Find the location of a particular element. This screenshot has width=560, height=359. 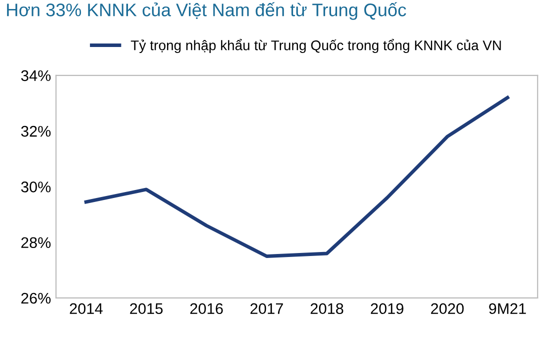

y-tick-label: 30% is located at coordinates (36, 187).